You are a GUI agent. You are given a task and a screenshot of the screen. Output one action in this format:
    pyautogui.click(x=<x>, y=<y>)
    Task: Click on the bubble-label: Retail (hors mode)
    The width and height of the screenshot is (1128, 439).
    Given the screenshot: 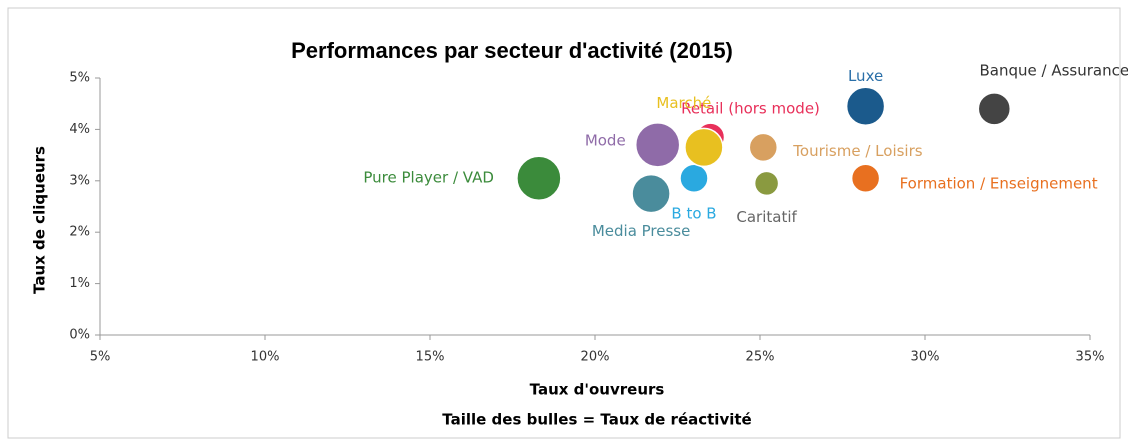 What is the action you would take?
    pyautogui.click(x=750, y=109)
    